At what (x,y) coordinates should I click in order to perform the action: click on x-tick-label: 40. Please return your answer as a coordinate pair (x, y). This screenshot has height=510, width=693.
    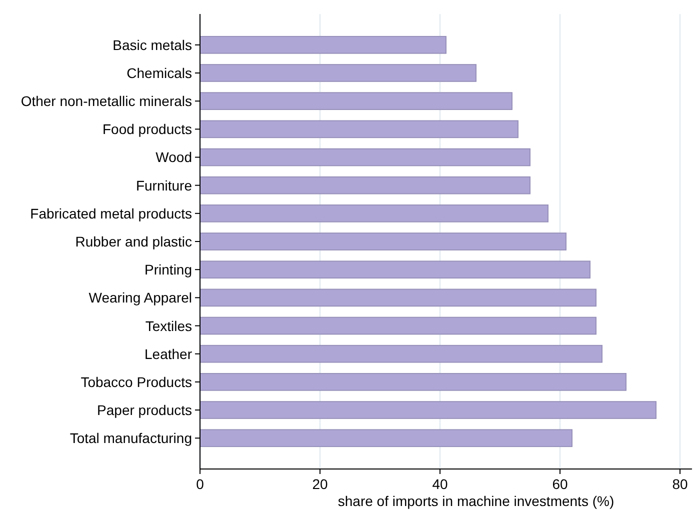
    Looking at the image, I should click on (440, 484).